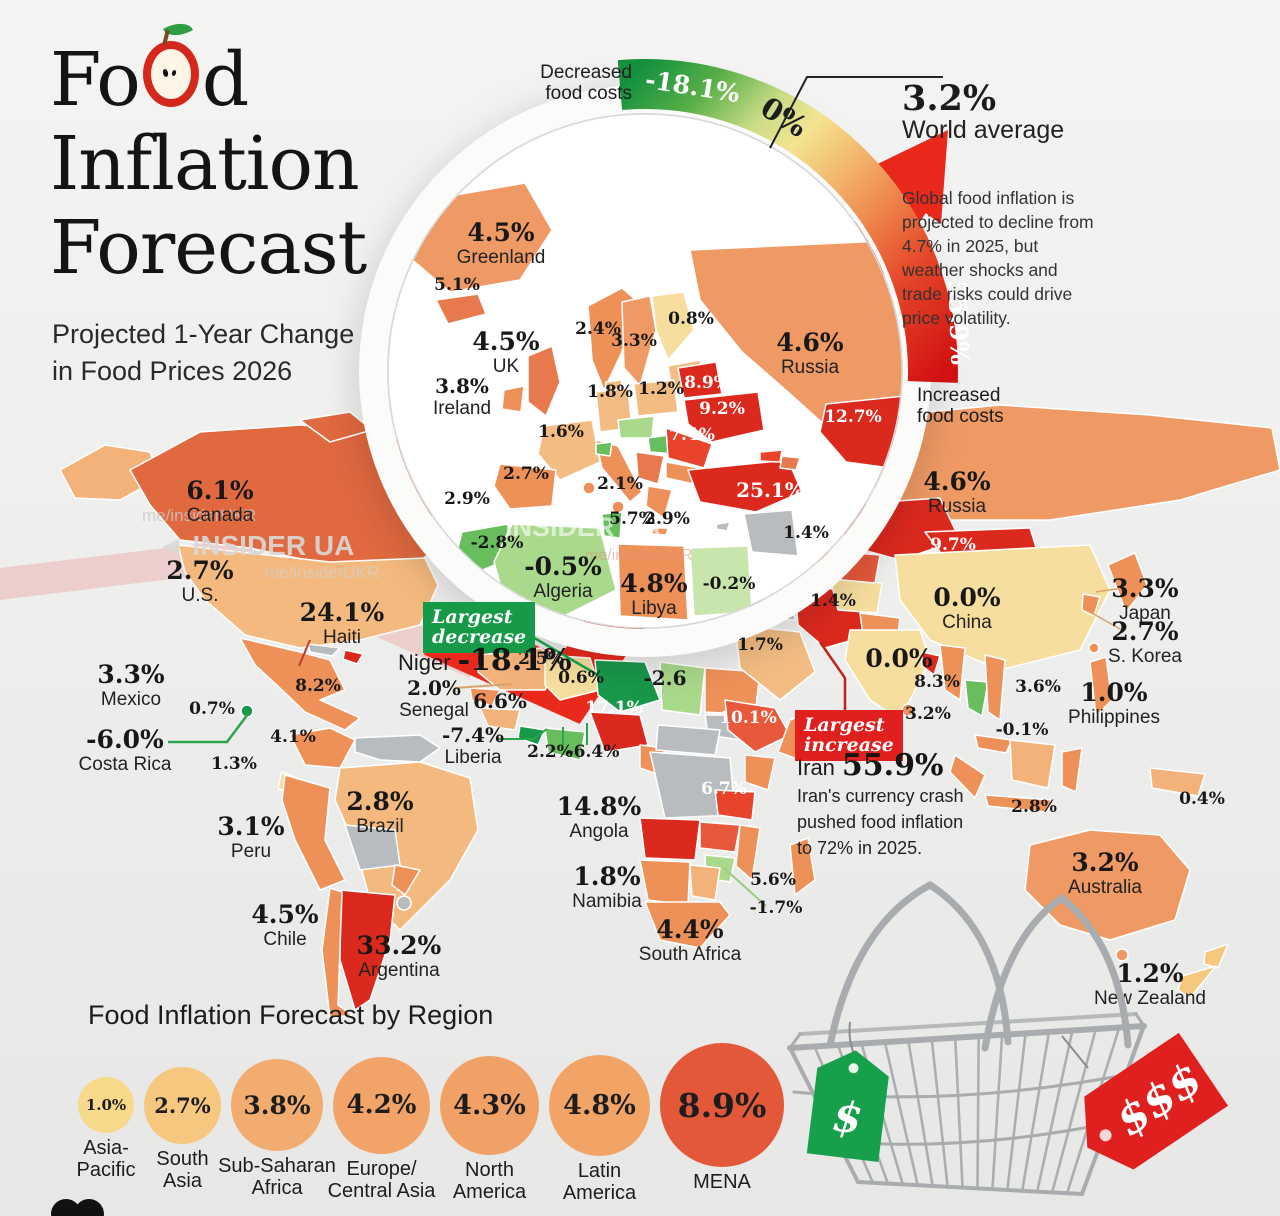 The height and width of the screenshot is (1216, 1280). What do you see at coordinates (722, 1105) in the screenshot?
I see `region-bubble: 8.9%` at bounding box center [722, 1105].